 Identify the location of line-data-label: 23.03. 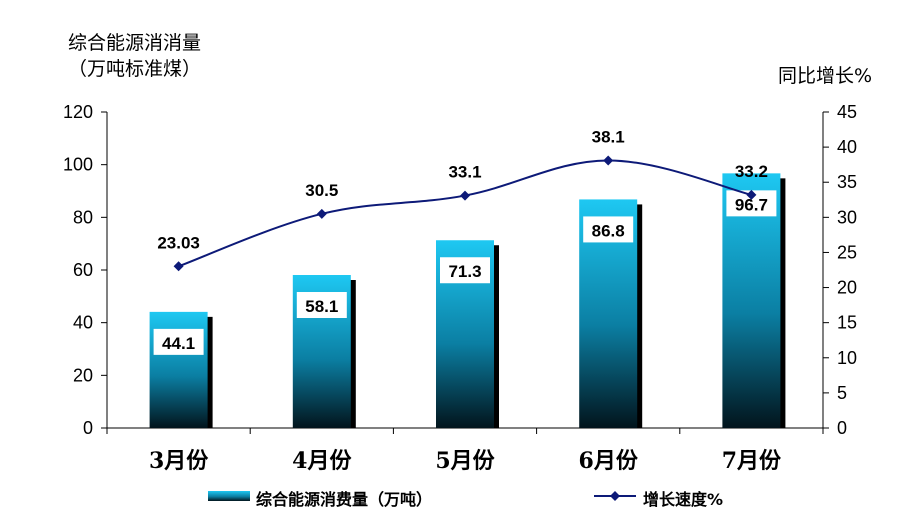
(178, 242).